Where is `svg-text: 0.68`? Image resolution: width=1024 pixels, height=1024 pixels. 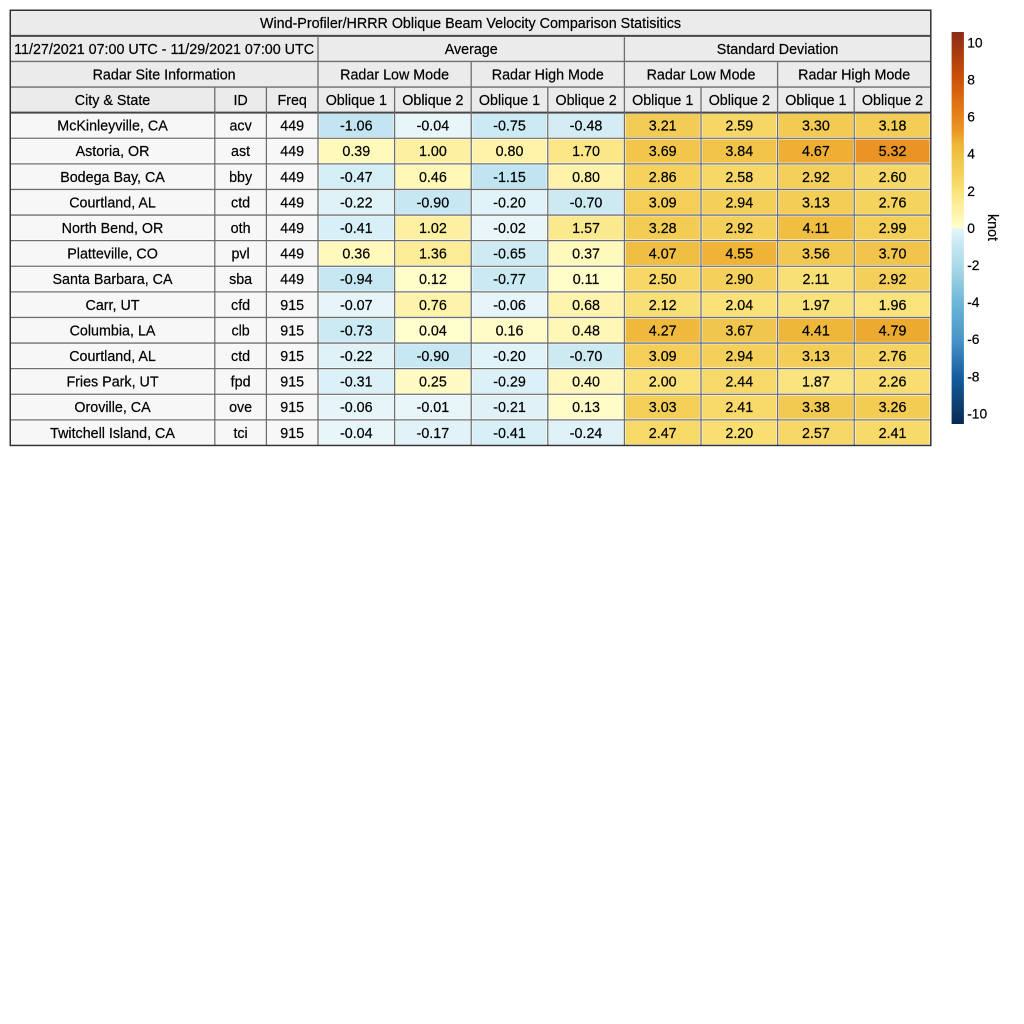 svg-text: 0.68 is located at coordinates (586, 306).